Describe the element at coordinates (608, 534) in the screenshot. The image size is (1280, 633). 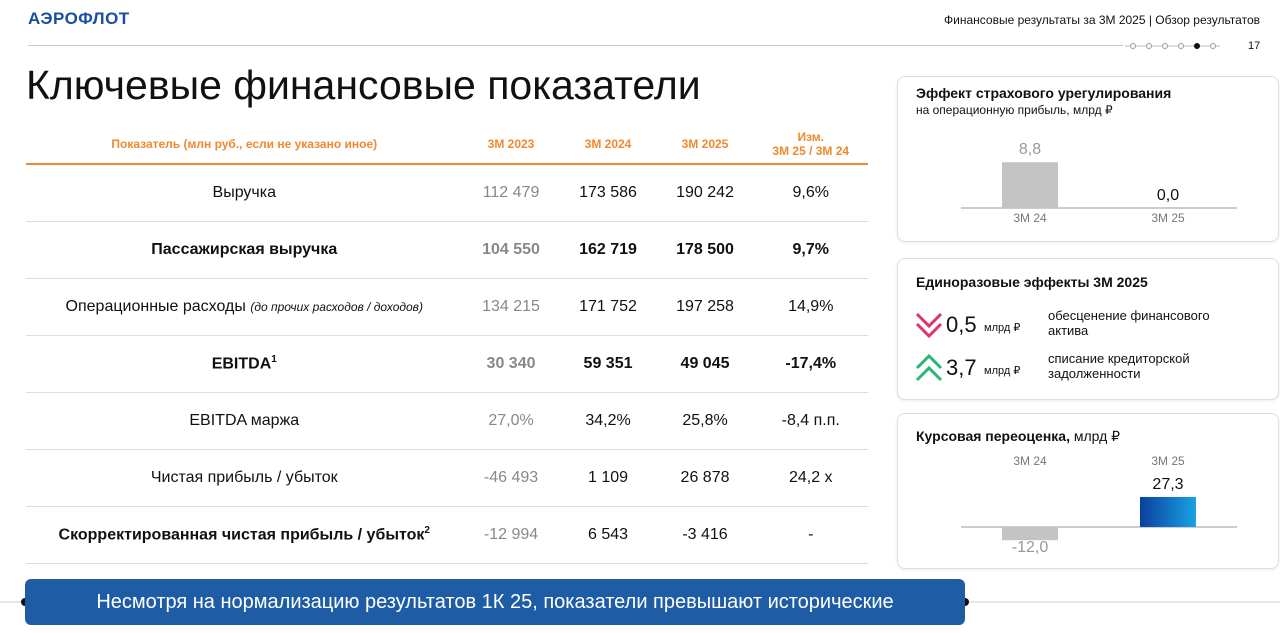
I see `table-cell: 6 543` at that location.